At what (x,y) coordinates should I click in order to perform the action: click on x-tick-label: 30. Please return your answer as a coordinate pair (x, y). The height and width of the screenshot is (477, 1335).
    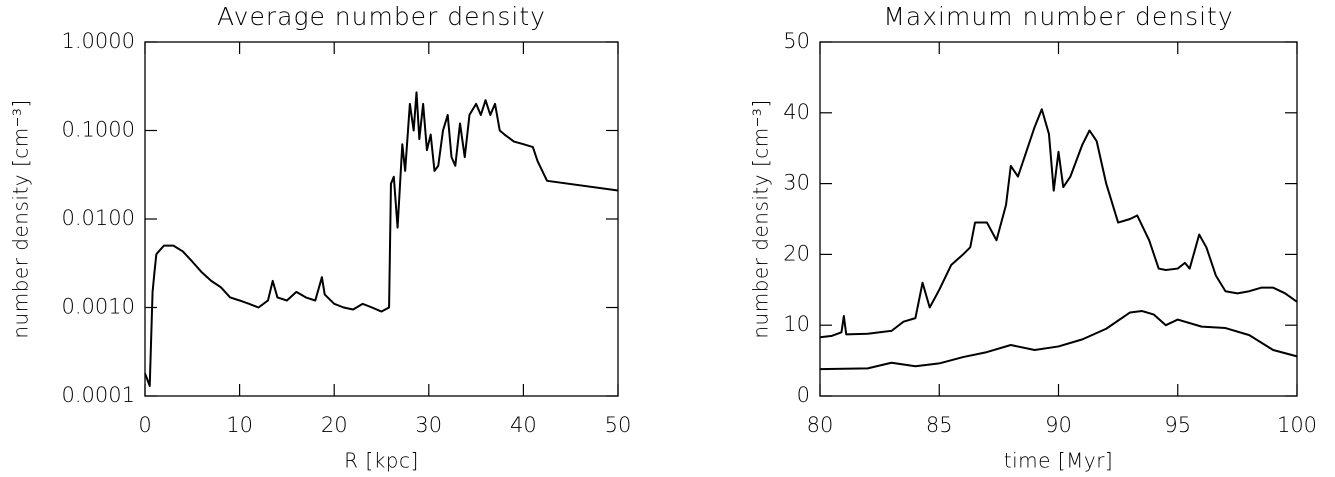
    Looking at the image, I should click on (428, 425).